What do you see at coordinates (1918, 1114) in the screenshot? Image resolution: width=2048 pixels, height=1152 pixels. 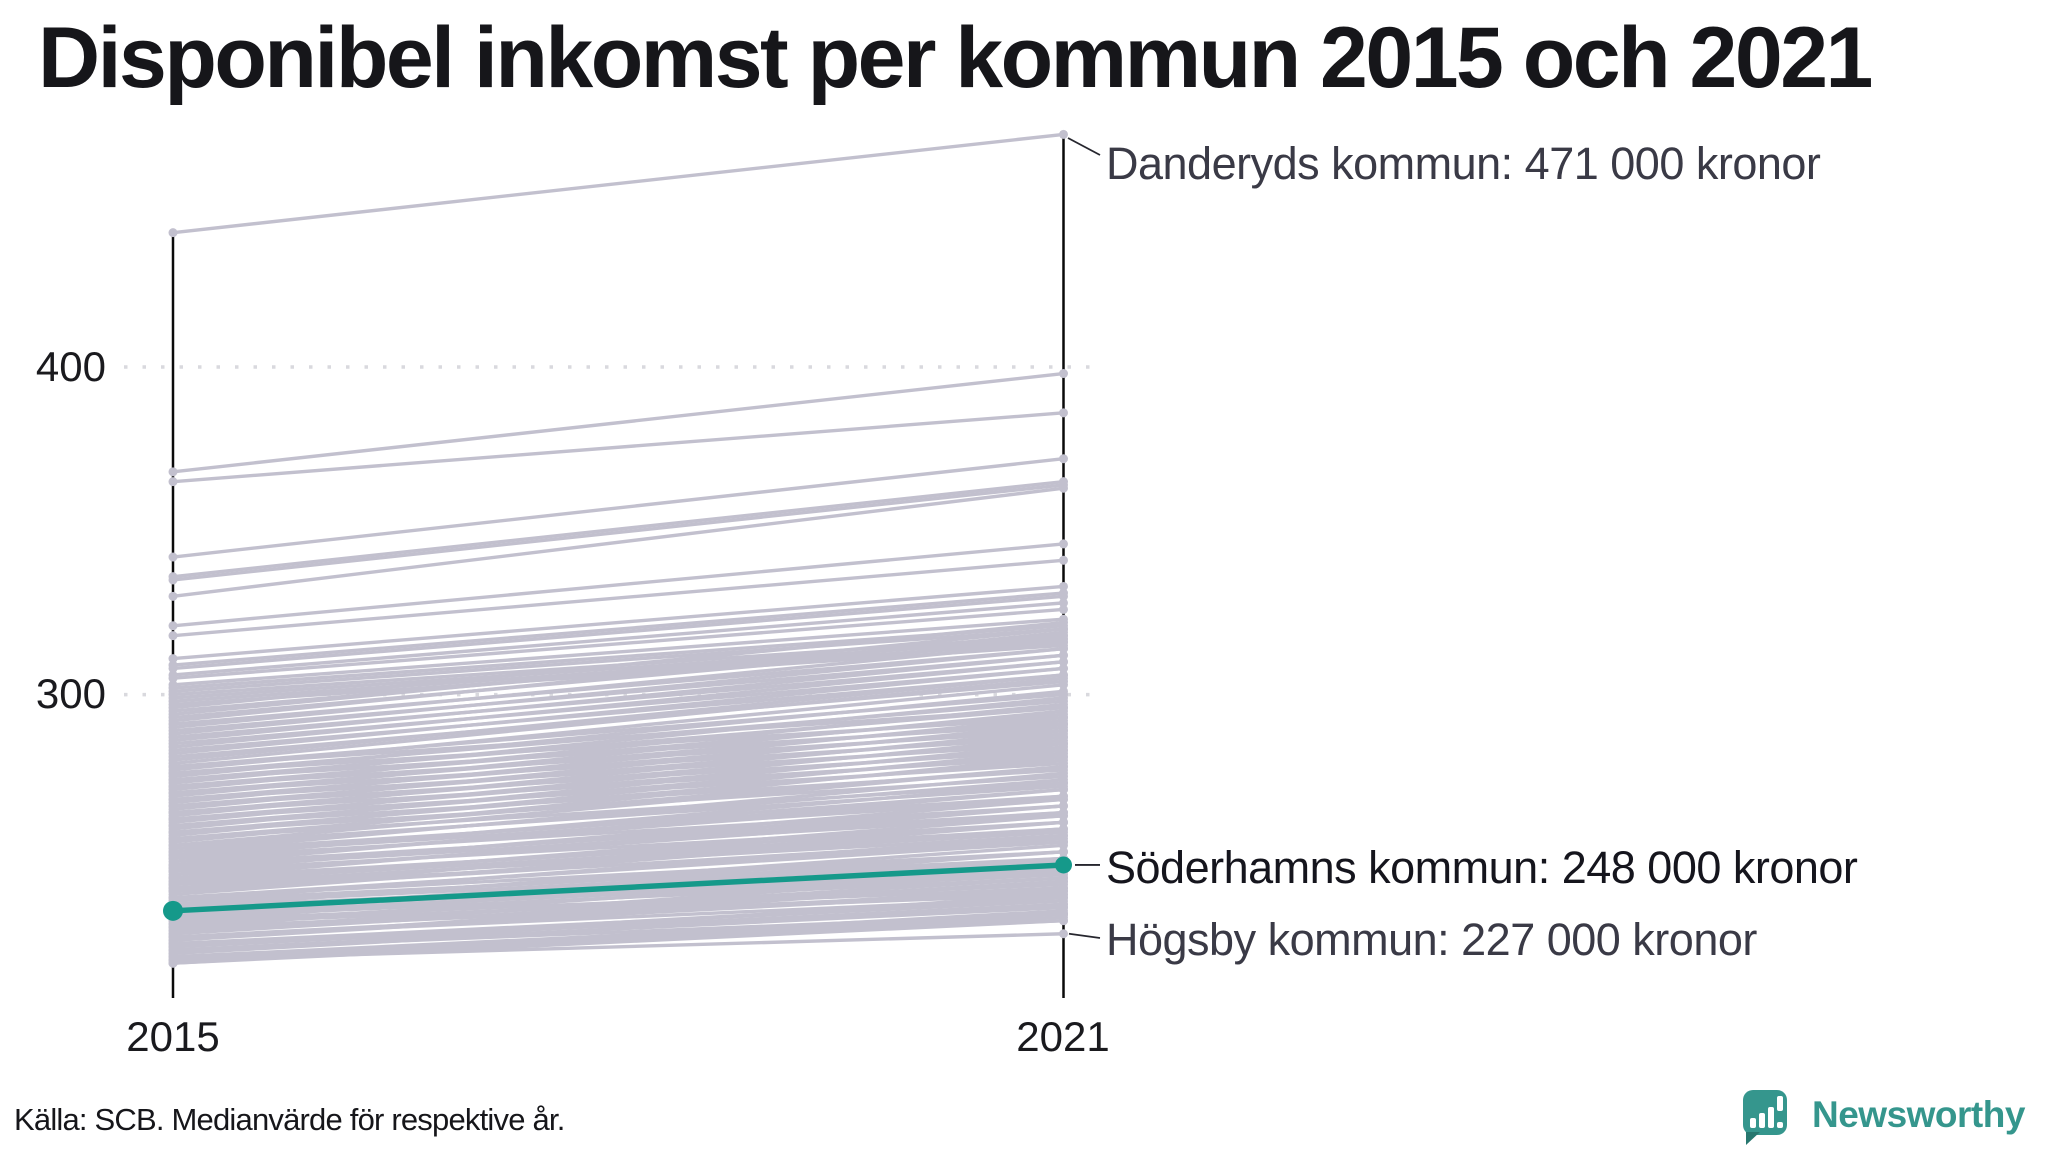 I see `newsworthy-logo-text: Newsworthy` at bounding box center [1918, 1114].